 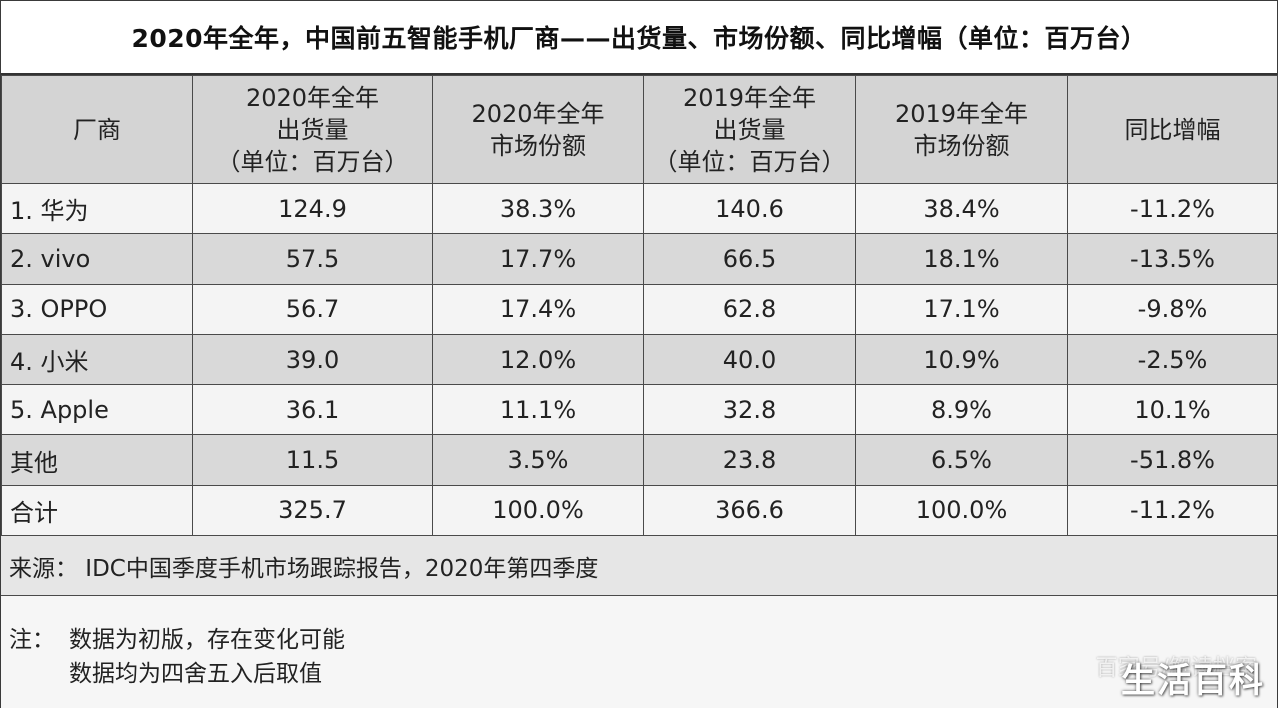 I want to click on header-ship-2020-line3: （单位：百万台）, so click(x=312, y=161).